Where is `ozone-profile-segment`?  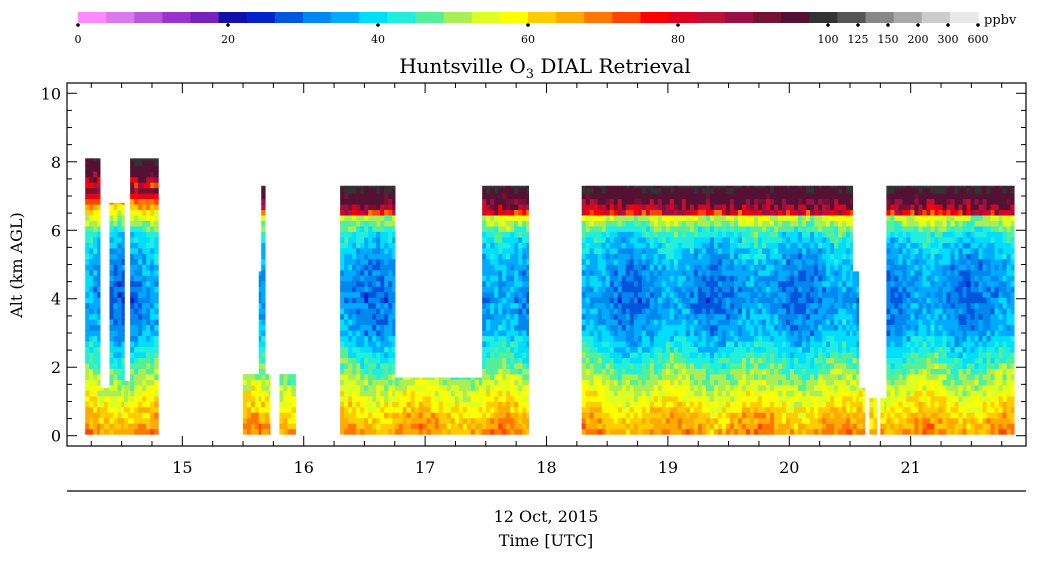
ozone-profile-segment is located at coordinates (368, 310).